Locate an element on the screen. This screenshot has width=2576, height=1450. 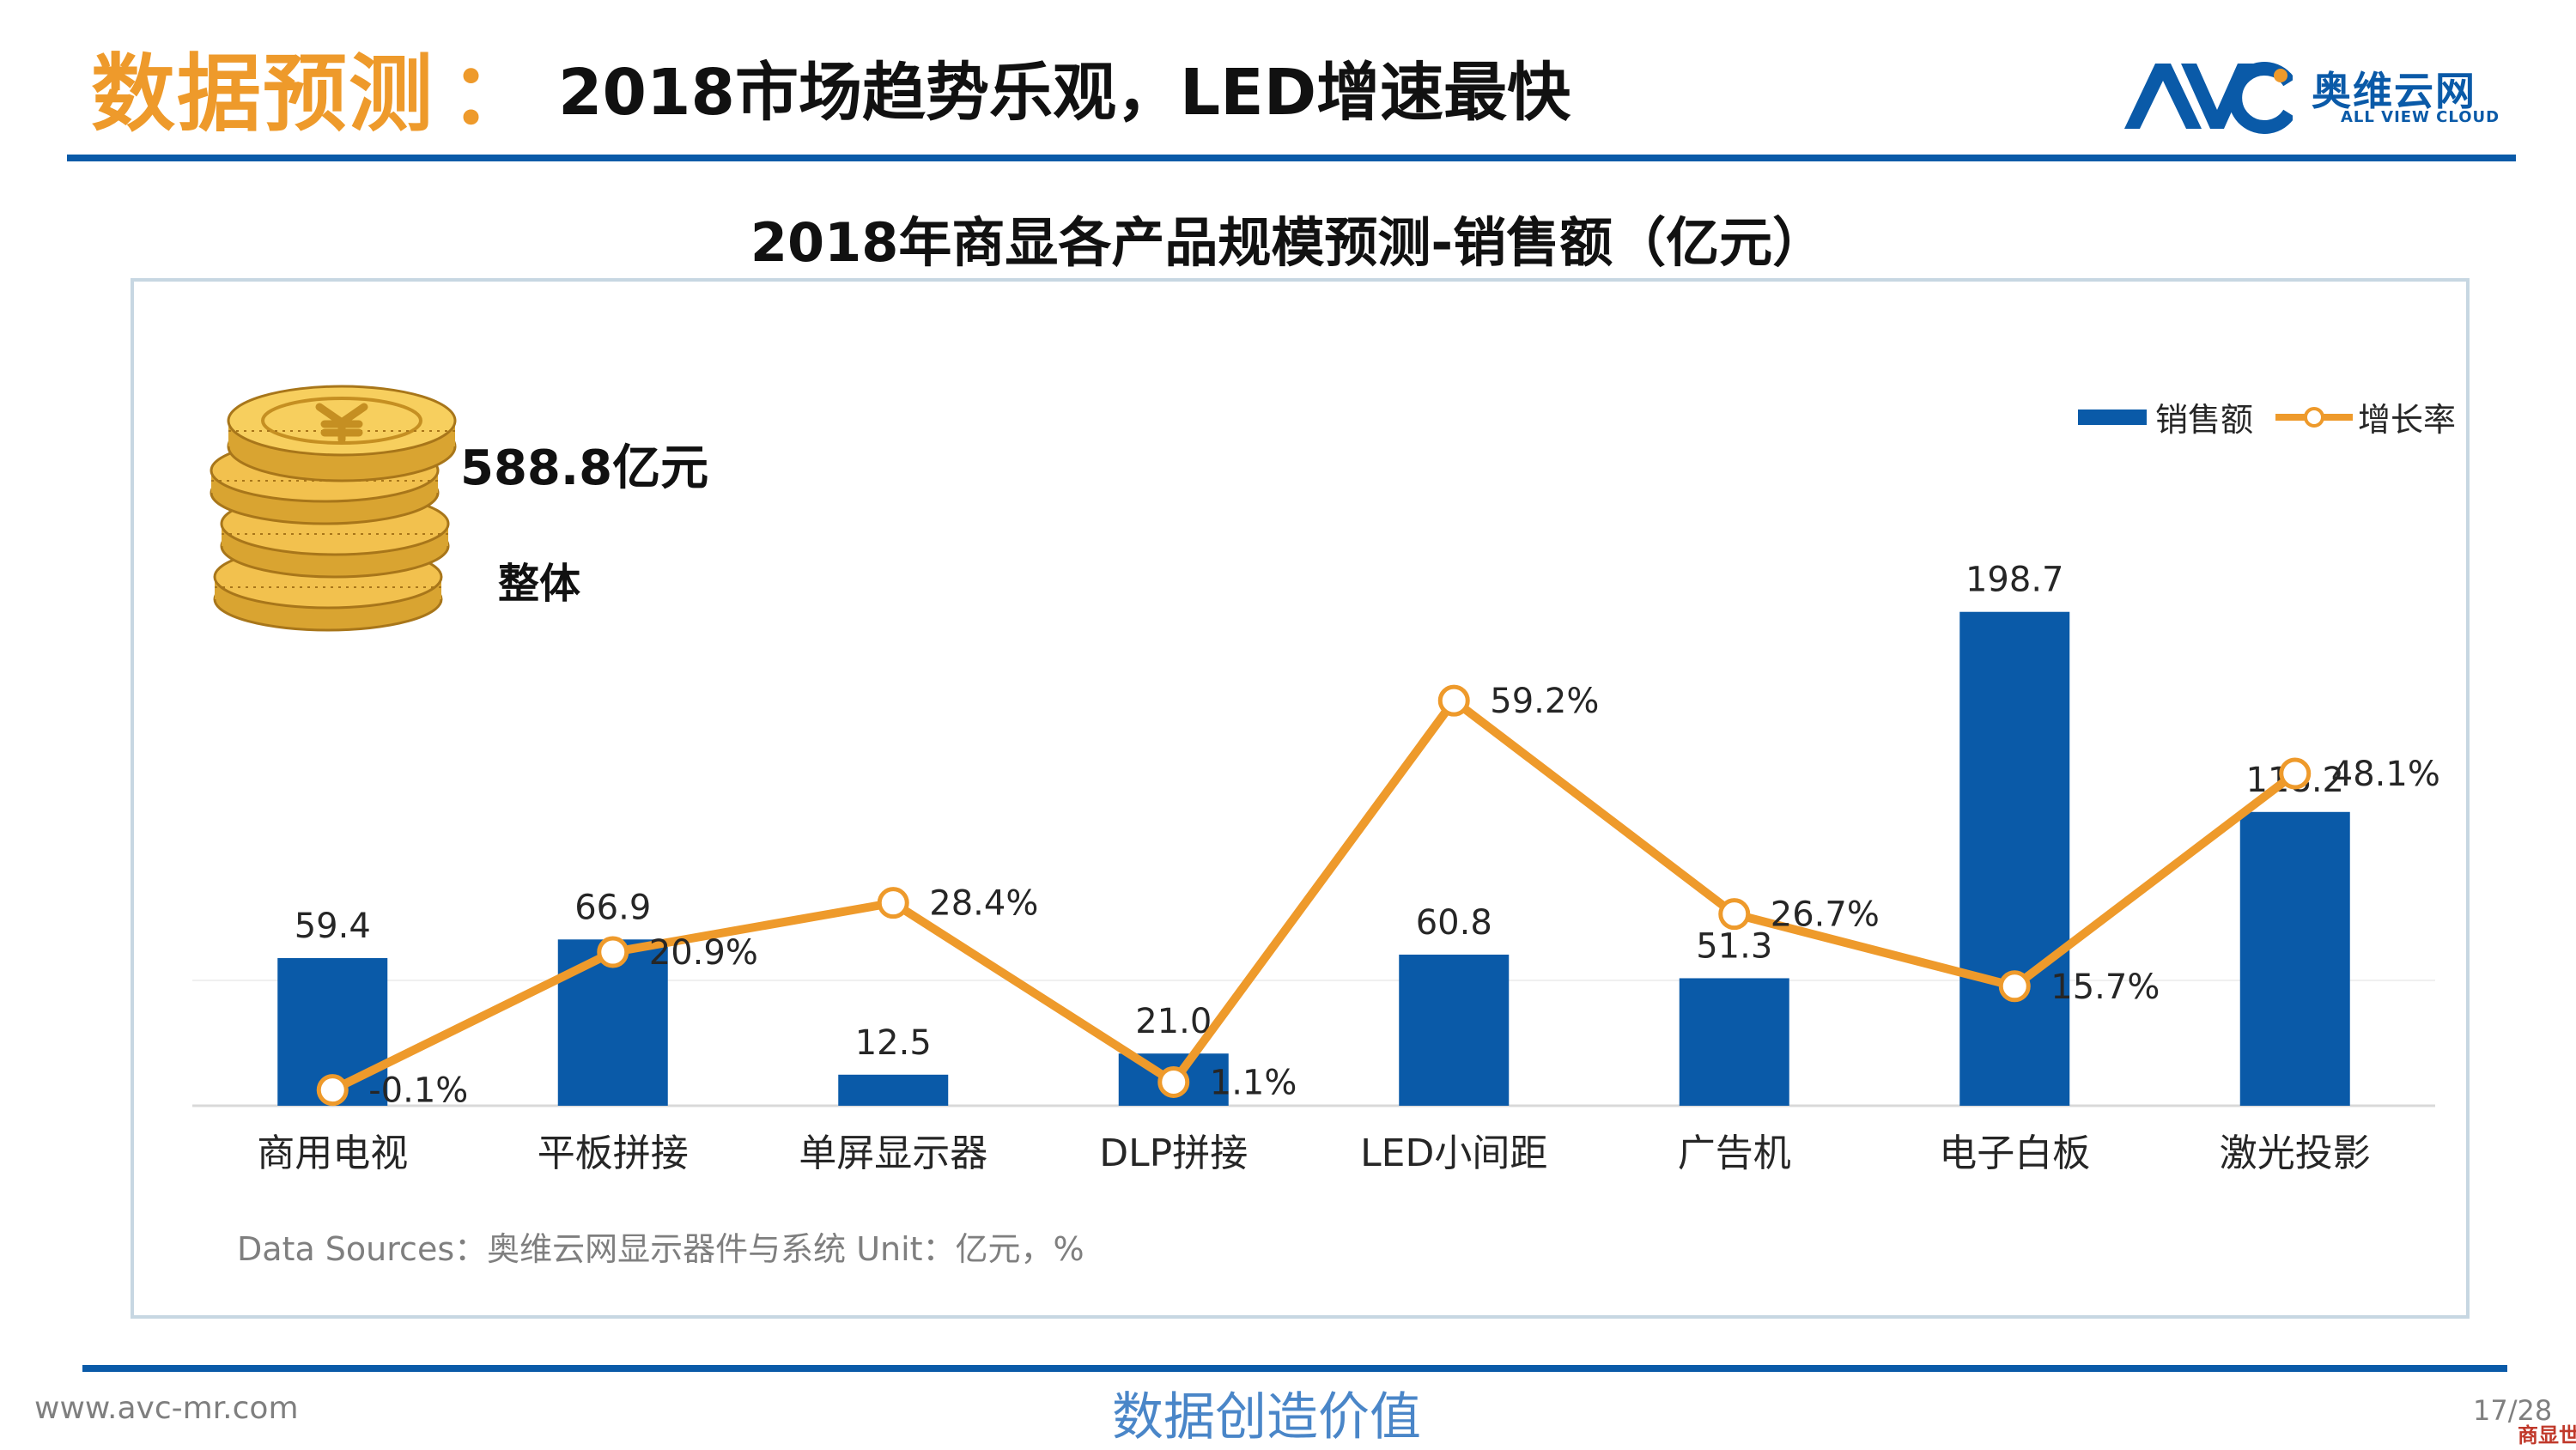
header-colon: ： is located at coordinates (492, 95).